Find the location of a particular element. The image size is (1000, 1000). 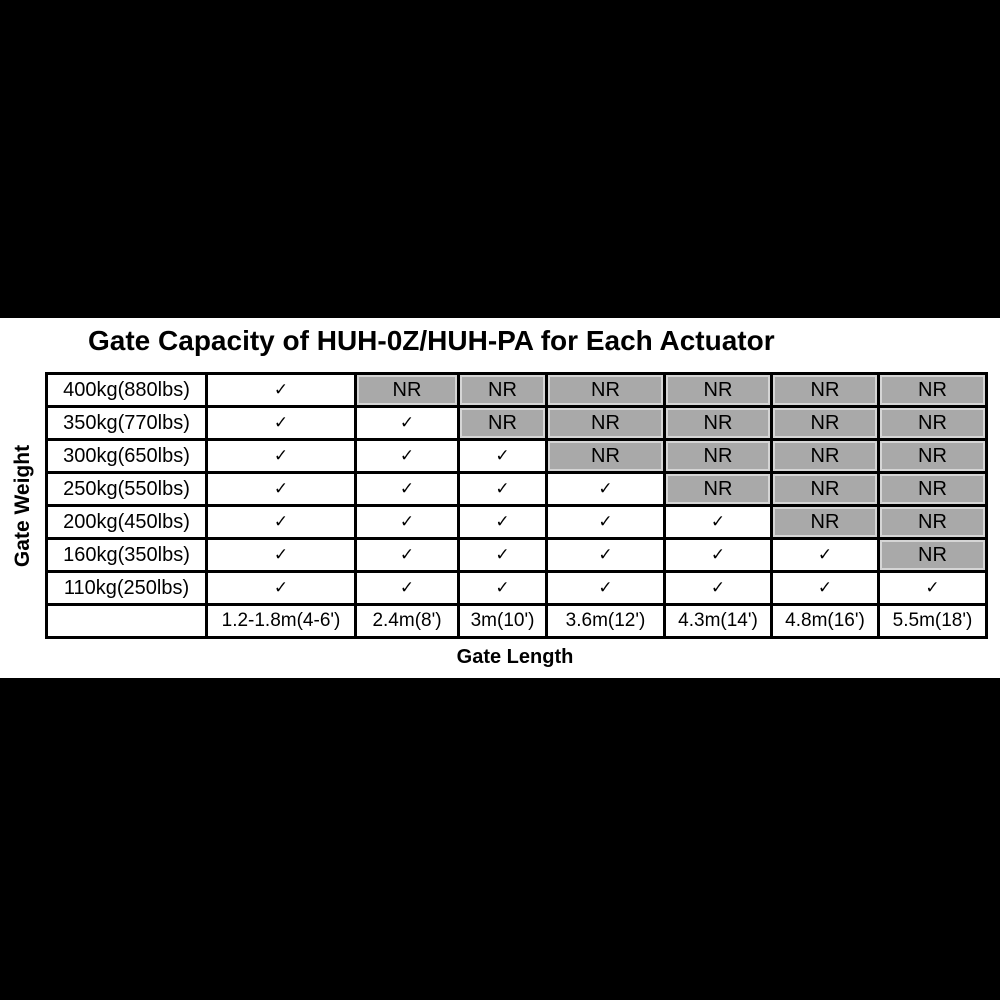

y-axis-label: Gate Weight is located at coordinates (22, 506).